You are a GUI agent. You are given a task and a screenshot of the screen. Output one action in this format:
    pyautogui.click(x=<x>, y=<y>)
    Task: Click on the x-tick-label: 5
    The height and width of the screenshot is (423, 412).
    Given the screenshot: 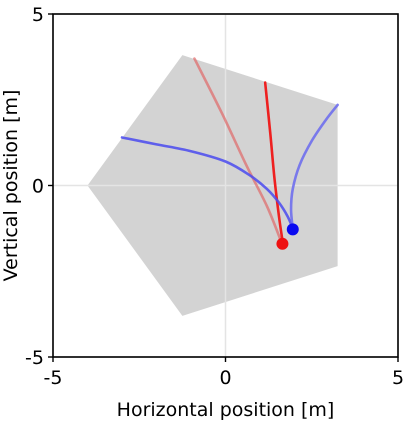 What is the action you would take?
    pyautogui.click(x=398, y=378)
    